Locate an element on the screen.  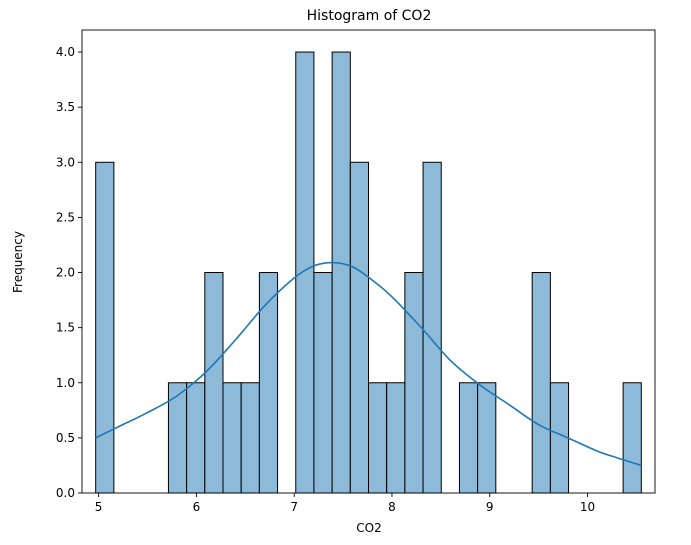
y-axis-ticks: 0.0 0.5 1.0 1.5 2.0 2.5 3.0 3.5 4.0 is located at coordinates (69, 272).